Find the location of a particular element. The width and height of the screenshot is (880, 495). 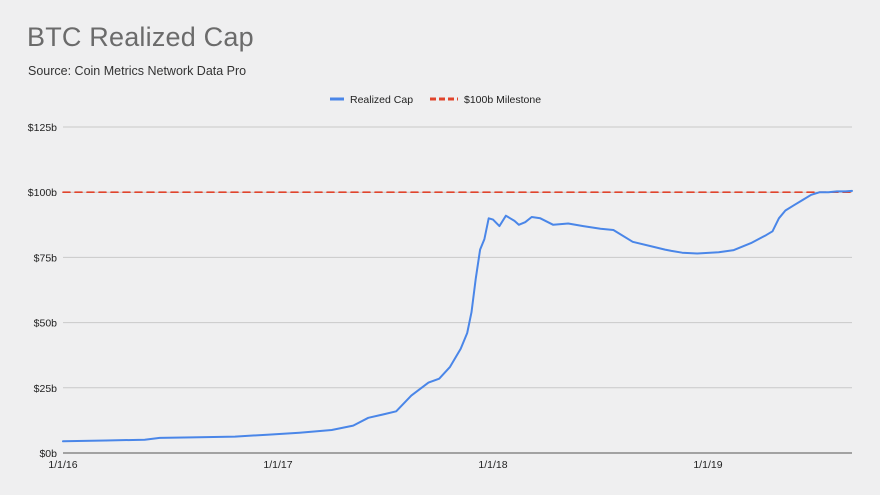

x-tick-label: 1/1/19 is located at coordinates (707, 465).